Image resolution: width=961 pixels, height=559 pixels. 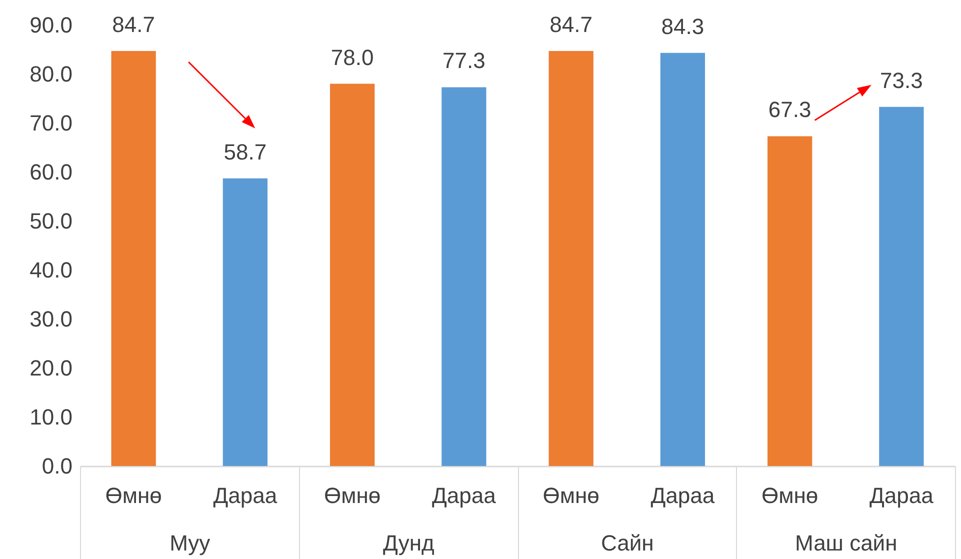 What do you see at coordinates (51, 123) in the screenshot?
I see `y-tick-label: 70.0` at bounding box center [51, 123].